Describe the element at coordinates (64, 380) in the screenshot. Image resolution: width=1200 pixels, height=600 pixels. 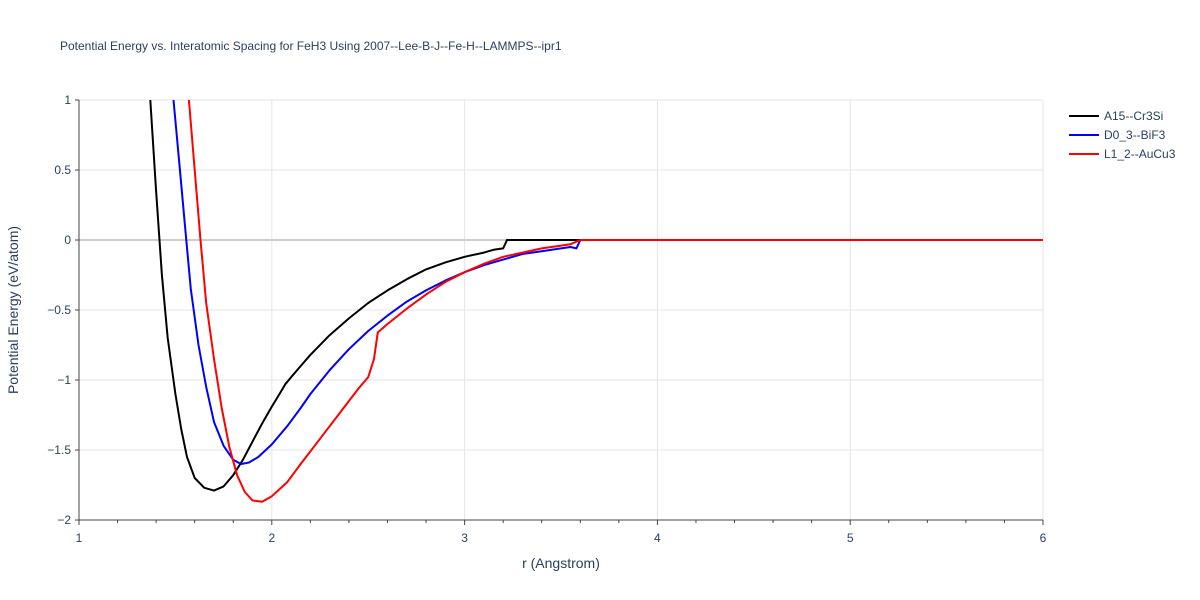
I see `y-tick-label: −1` at that location.